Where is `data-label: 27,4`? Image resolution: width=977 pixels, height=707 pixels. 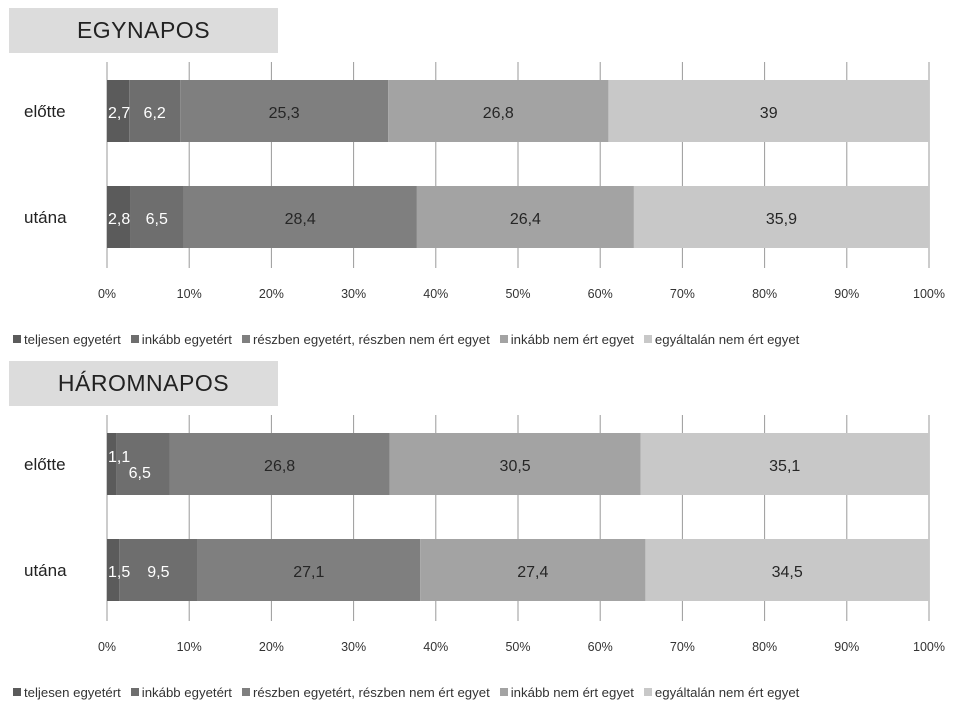 data-label: 27,4 is located at coordinates (532, 572).